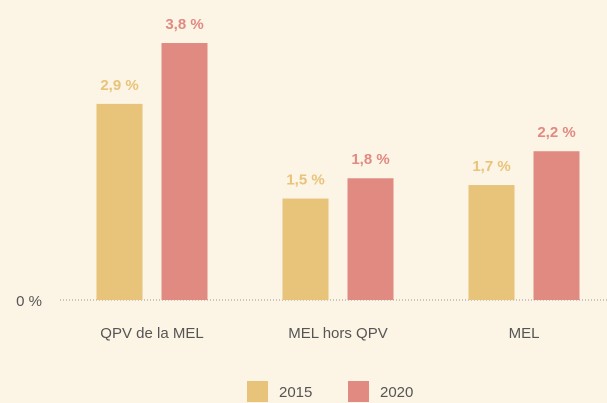  What do you see at coordinates (29, 301) in the screenshot?
I see `y-tick-label: 0 %` at bounding box center [29, 301].